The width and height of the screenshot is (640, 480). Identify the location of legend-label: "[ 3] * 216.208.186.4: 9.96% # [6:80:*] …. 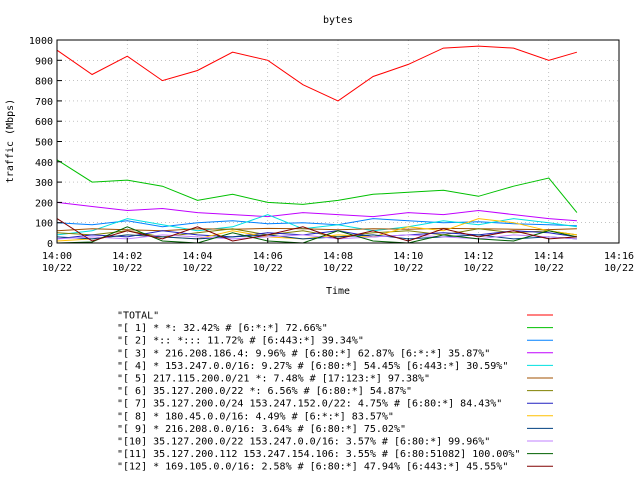
(303, 353).